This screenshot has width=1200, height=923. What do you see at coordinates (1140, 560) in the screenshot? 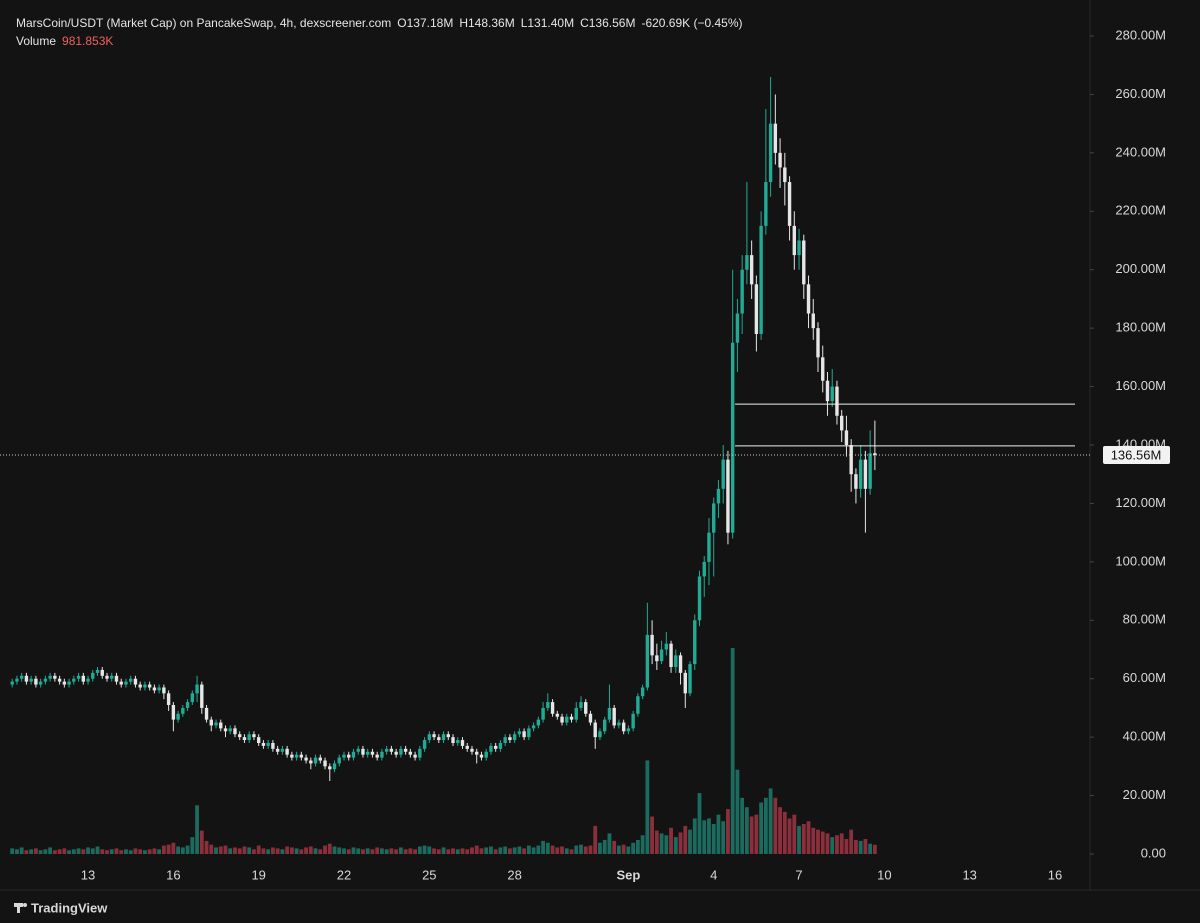
I see `y-tick-label: 100.00M` at bounding box center [1140, 560].